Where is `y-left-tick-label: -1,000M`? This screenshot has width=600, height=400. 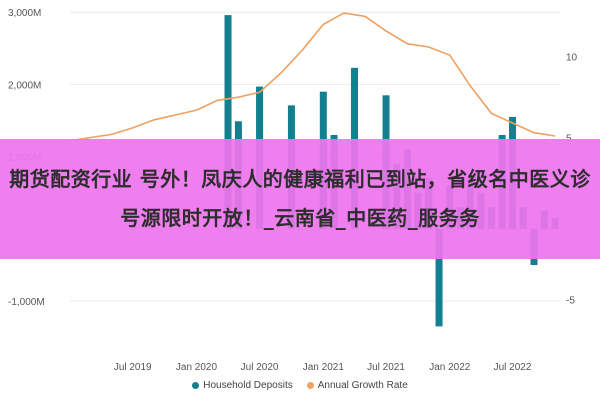 y-left-tick-label: -1,000M is located at coordinates (26, 302).